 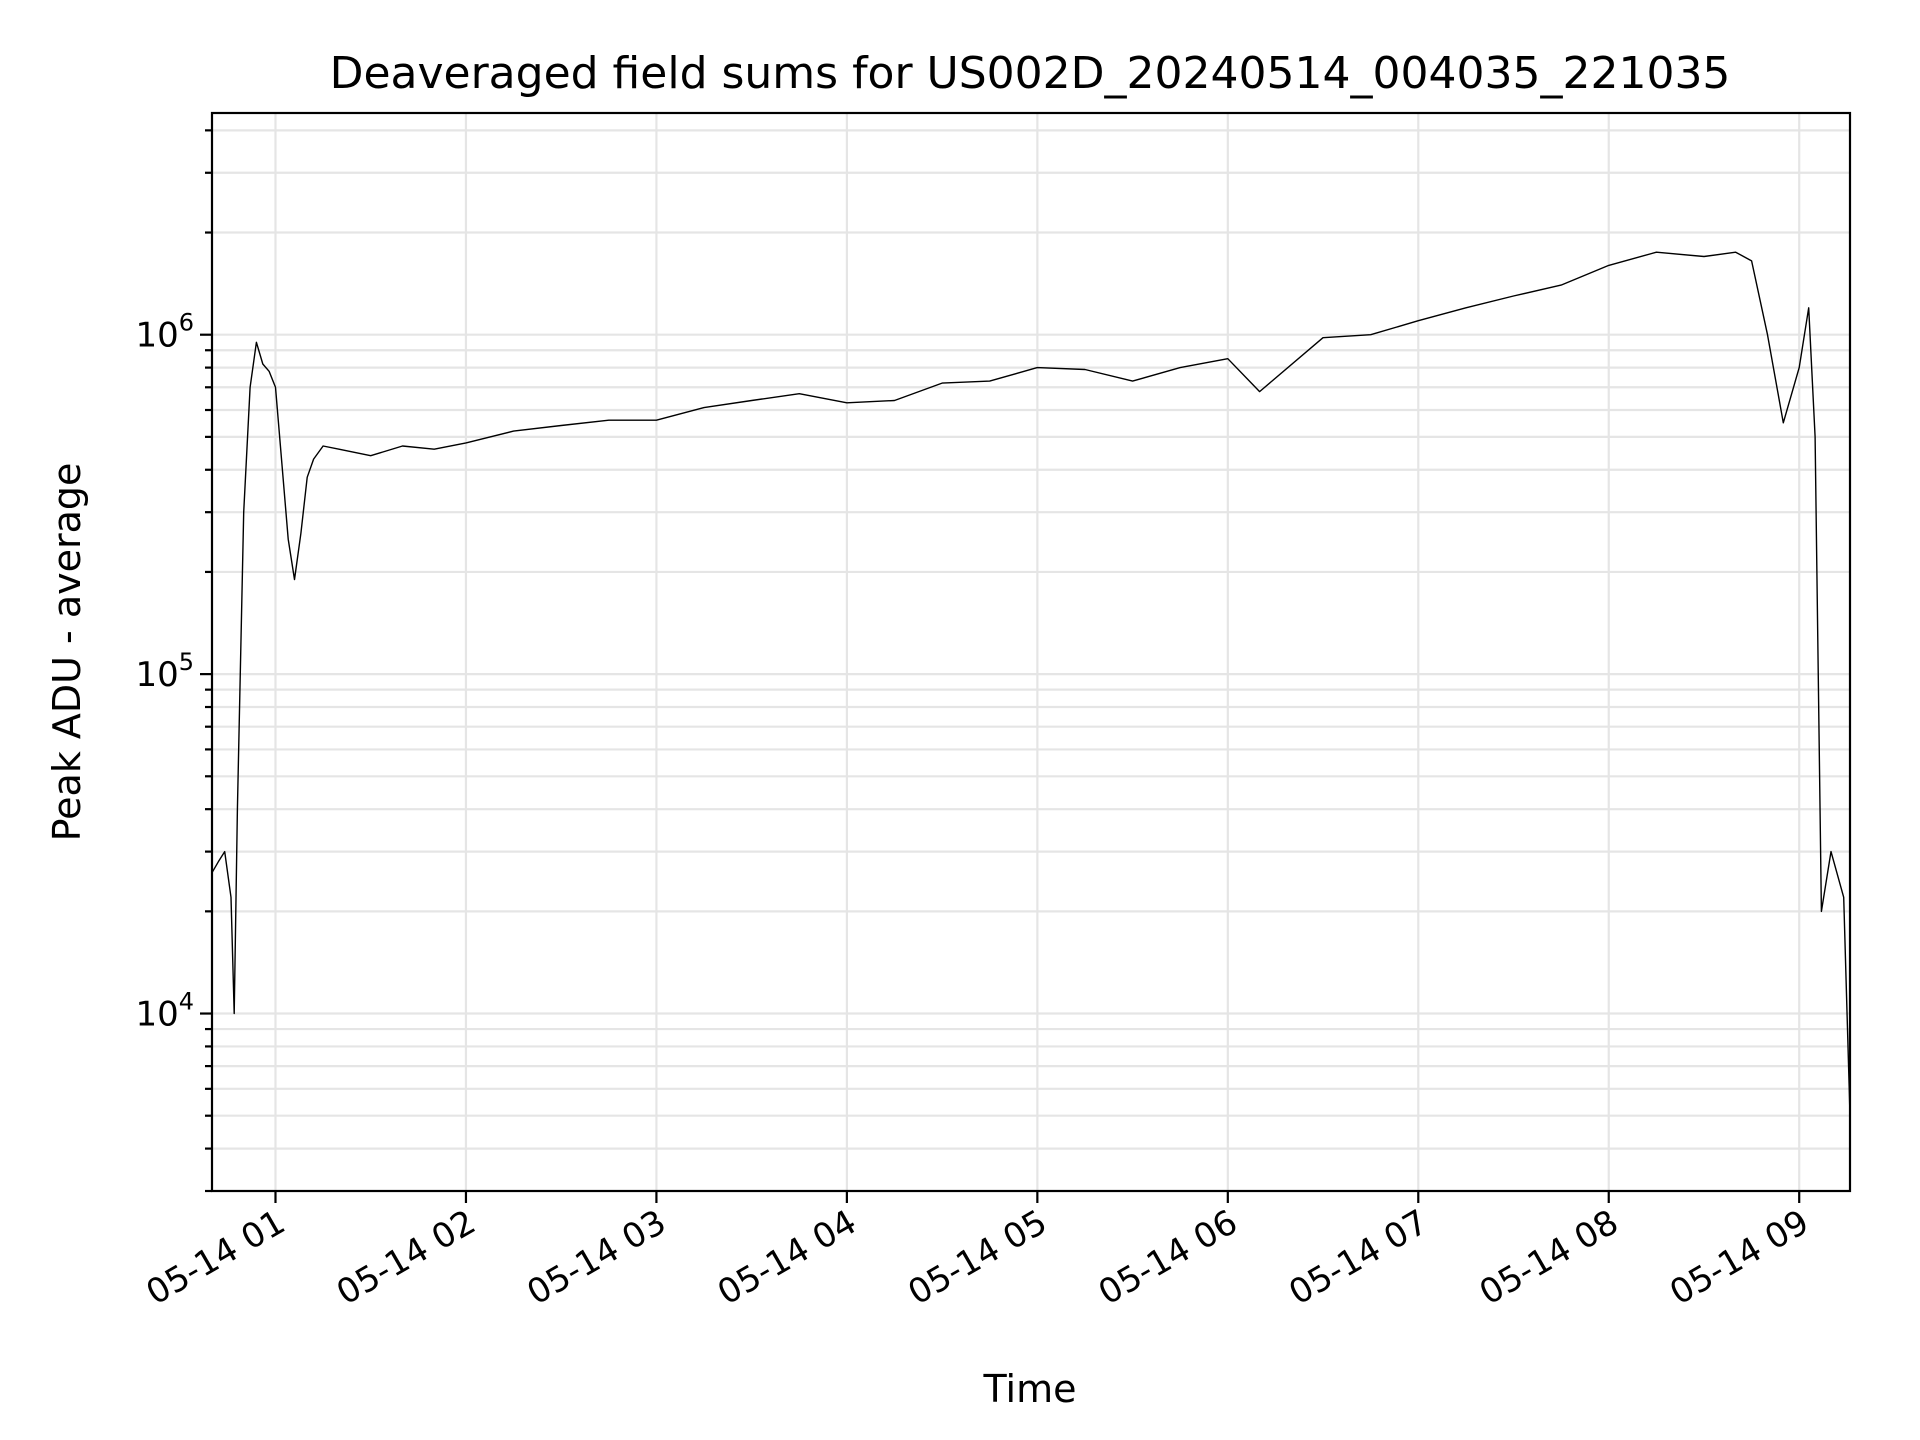 What do you see at coordinates (216, 1257) in the screenshot?
I see `x-tick-label: 05-14 01` at bounding box center [216, 1257].